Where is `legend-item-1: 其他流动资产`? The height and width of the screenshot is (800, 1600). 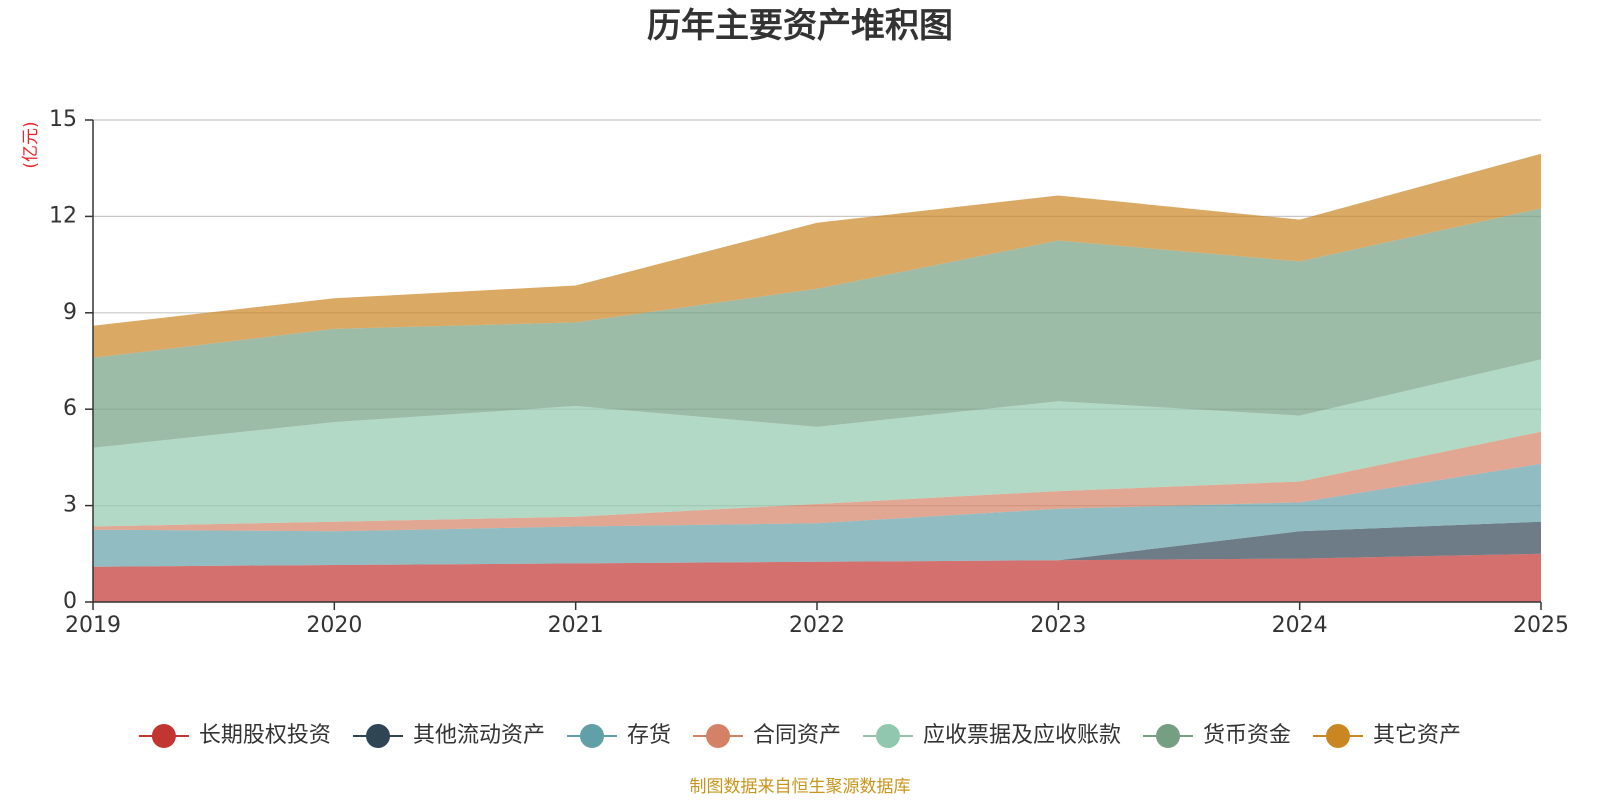 legend-item-1: 其他流动资产 is located at coordinates (449, 735).